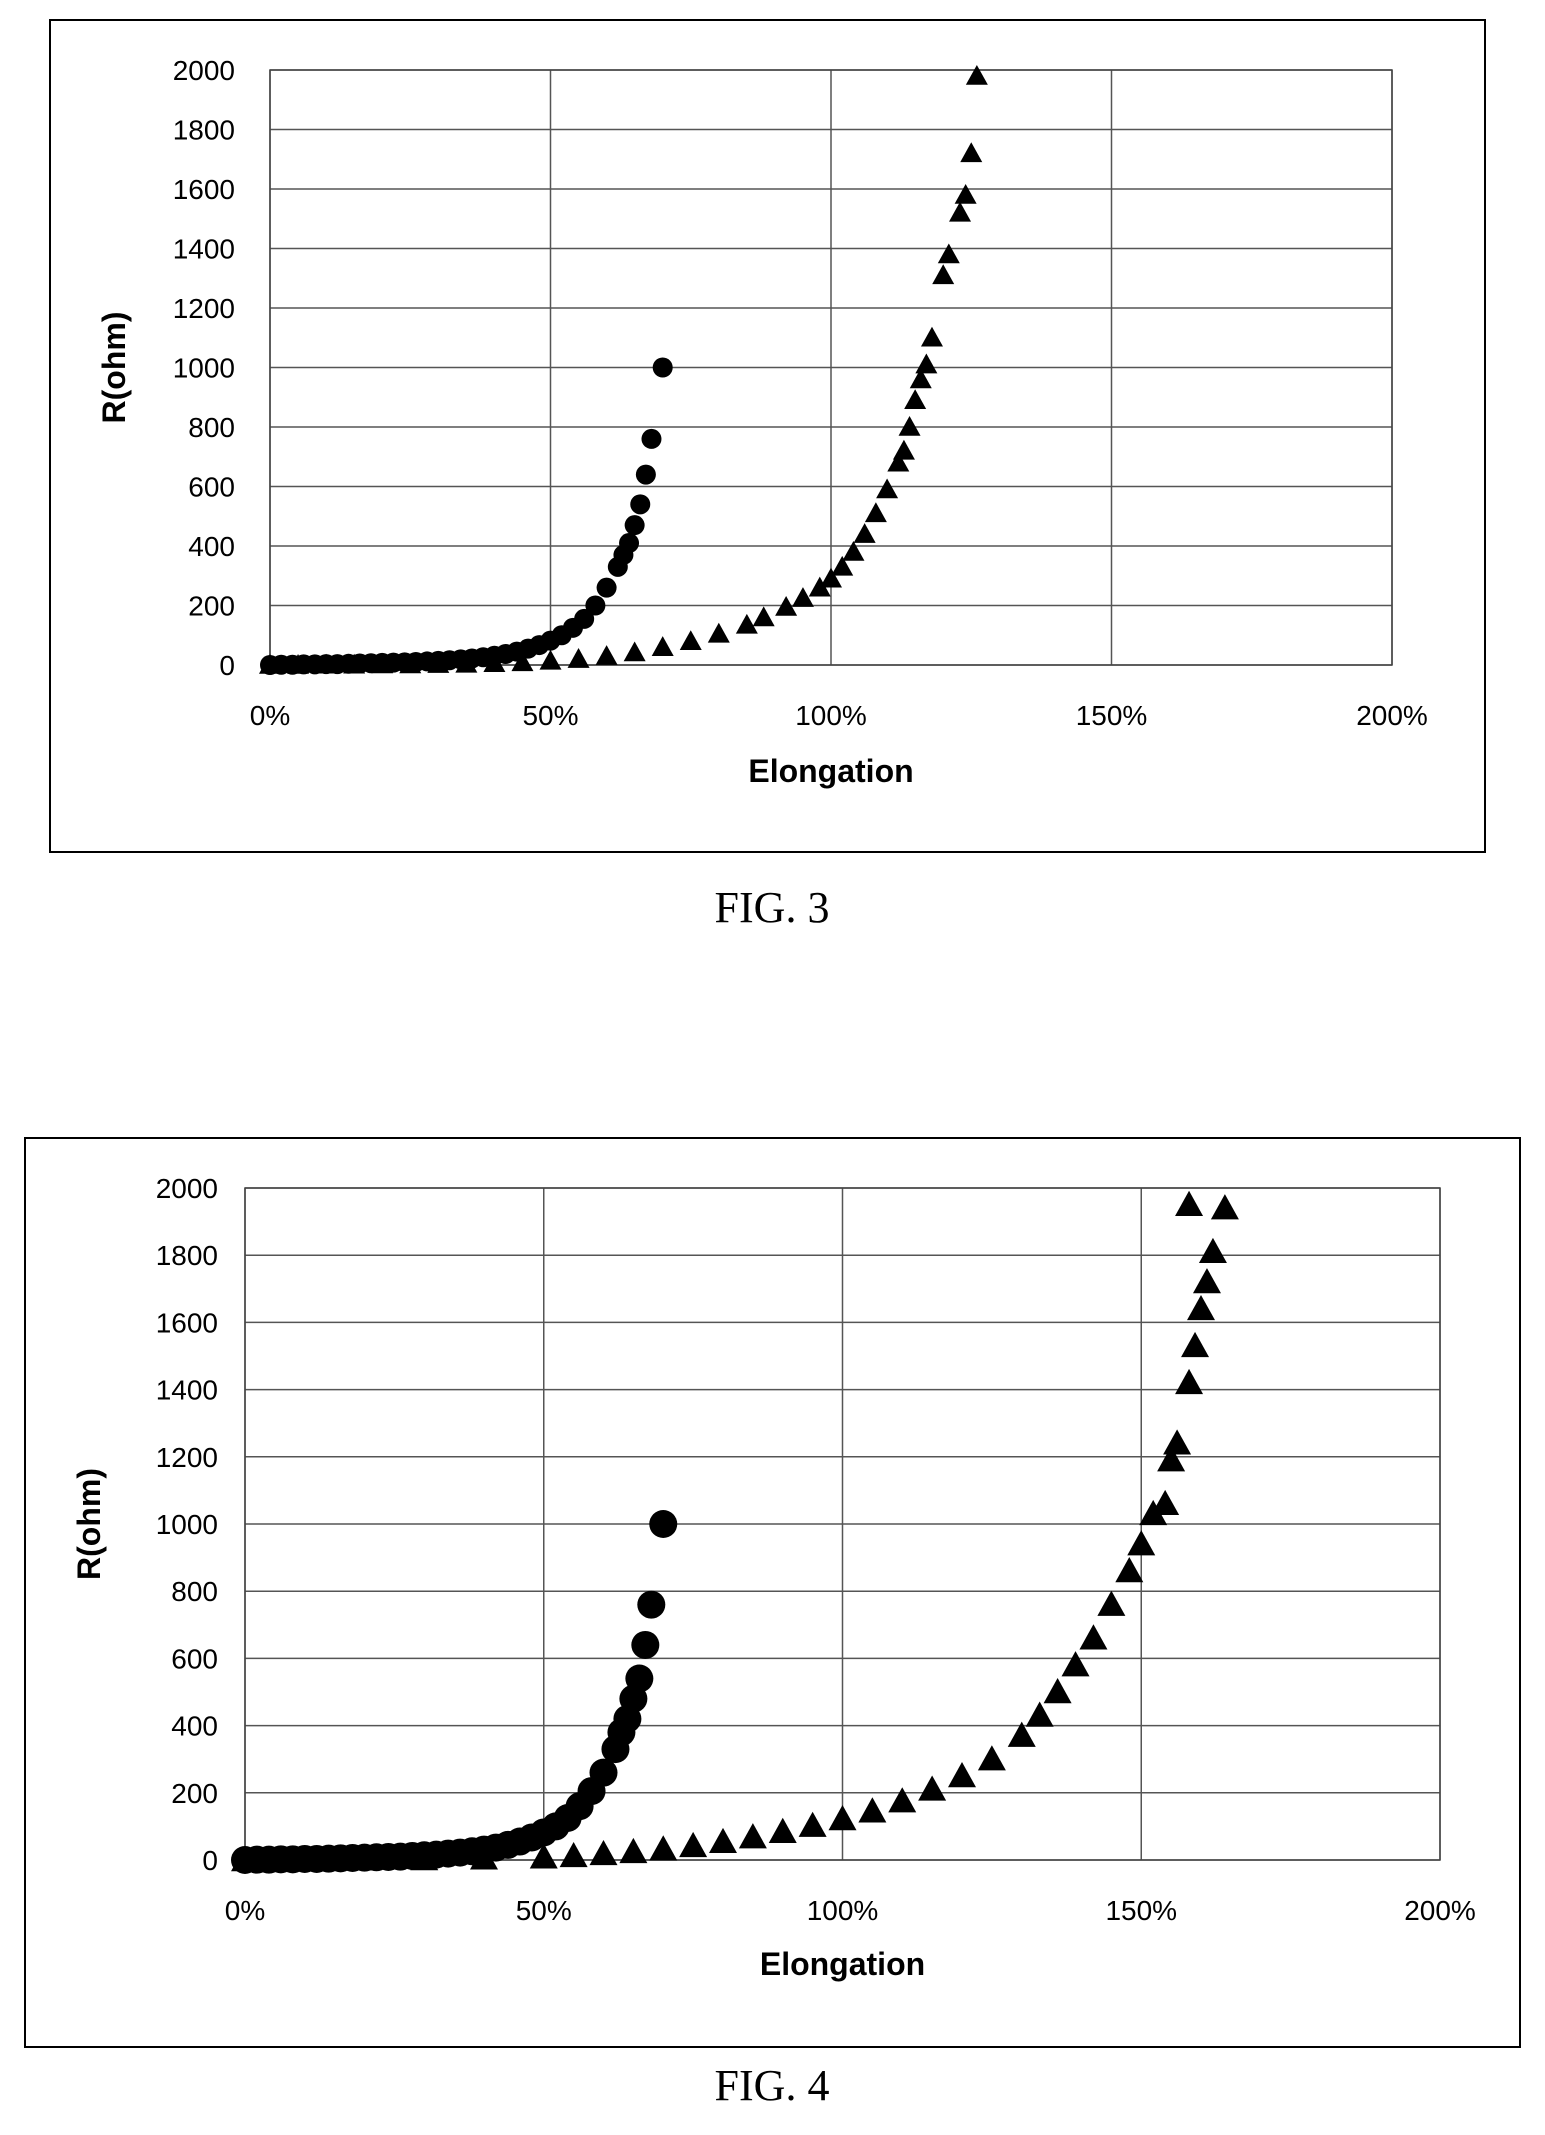 The width and height of the screenshot is (1545, 2135). I want to click on x-tick-label: 100%, so click(831, 715).